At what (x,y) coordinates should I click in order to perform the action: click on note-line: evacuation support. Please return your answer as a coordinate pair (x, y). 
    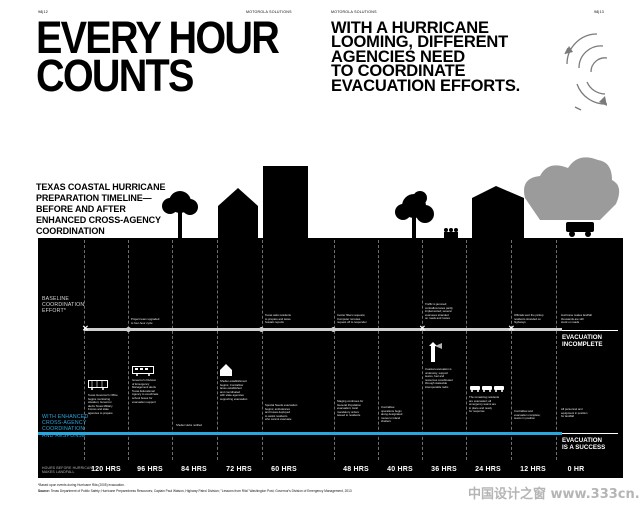
    Looking at the image, I should click on (144, 401).